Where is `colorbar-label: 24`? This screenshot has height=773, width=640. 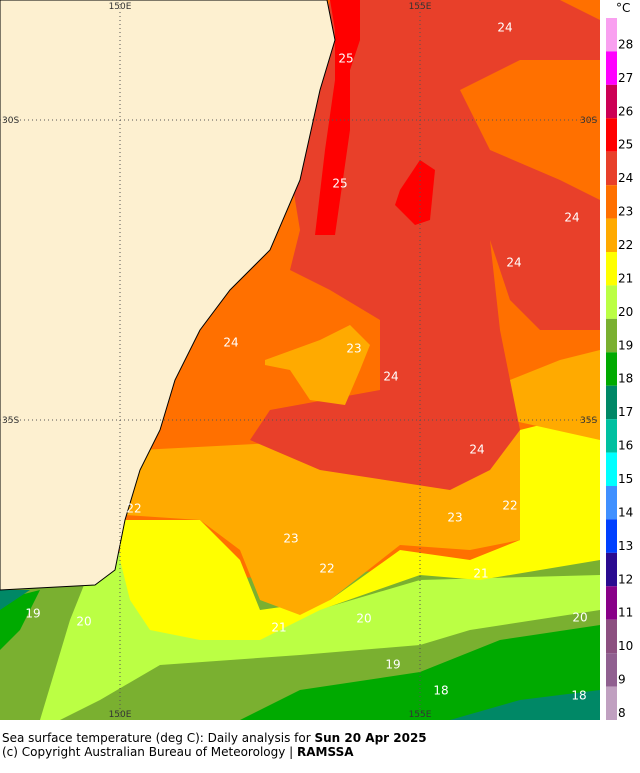 colorbar-label: 24 is located at coordinates (625, 178).